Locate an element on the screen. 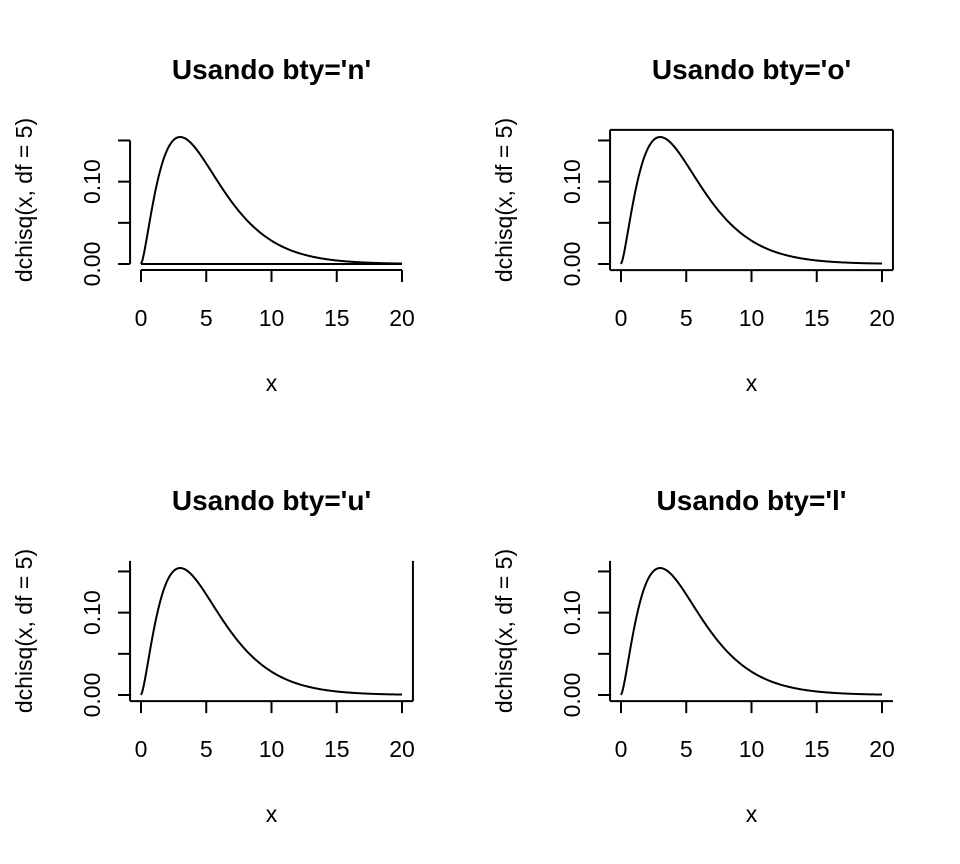 This screenshot has width=960, height=864. chart-title: Usando bty='o' is located at coordinates (751, 69).